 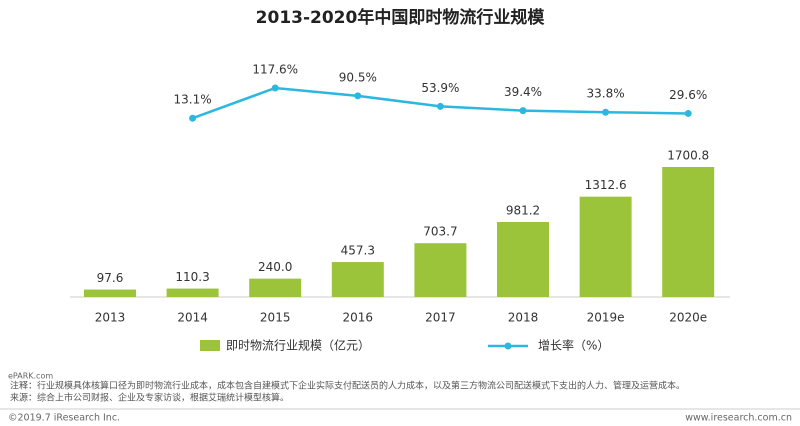 What do you see at coordinates (440, 232) in the screenshot?
I see `data-label: 703.7` at bounding box center [440, 232].